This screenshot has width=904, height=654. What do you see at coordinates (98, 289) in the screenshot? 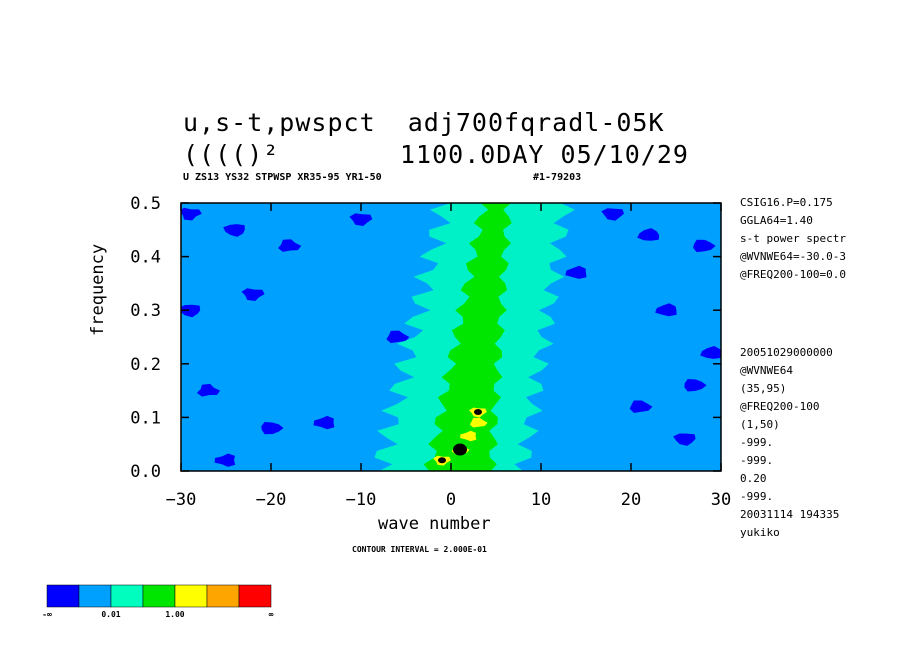
I see `y-axis-label: frequency` at bounding box center [98, 289].